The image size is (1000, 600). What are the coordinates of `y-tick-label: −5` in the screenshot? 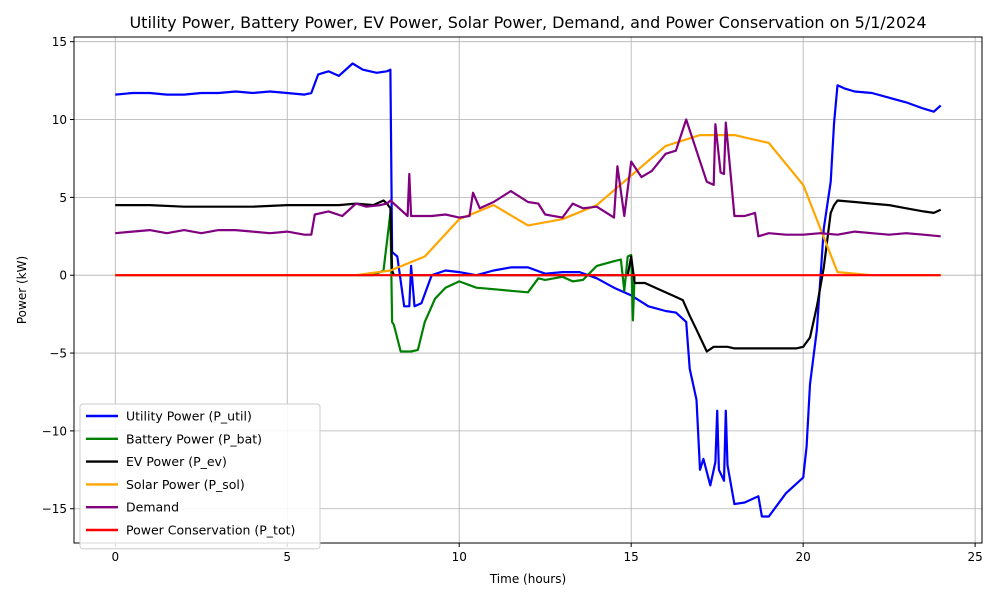 It's located at (58, 354).